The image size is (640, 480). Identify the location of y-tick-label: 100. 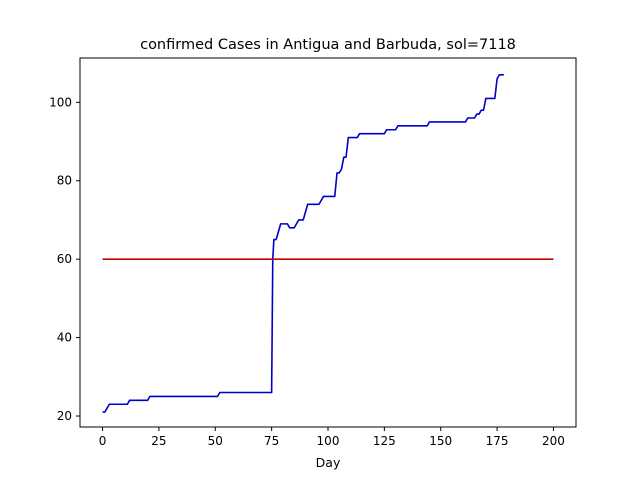
(60, 102).